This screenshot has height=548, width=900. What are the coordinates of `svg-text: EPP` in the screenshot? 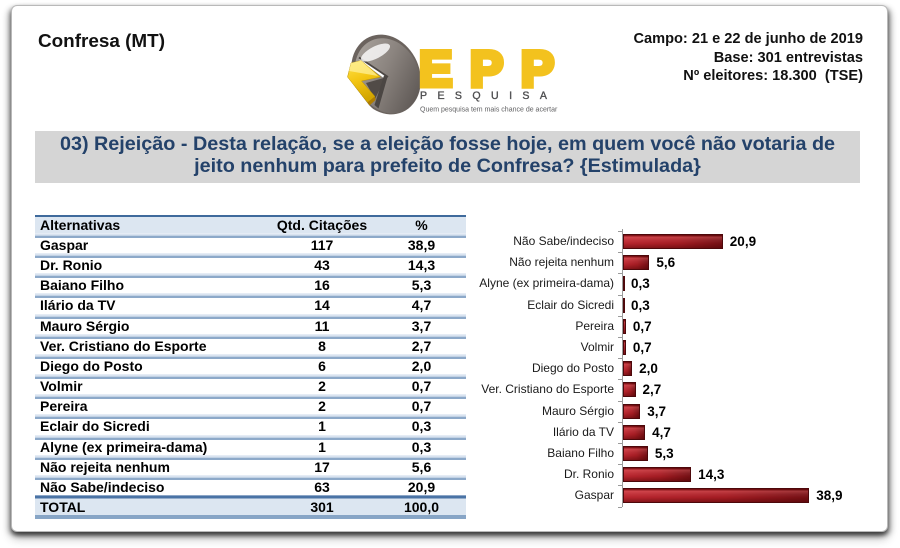 It's located at (495, 69).